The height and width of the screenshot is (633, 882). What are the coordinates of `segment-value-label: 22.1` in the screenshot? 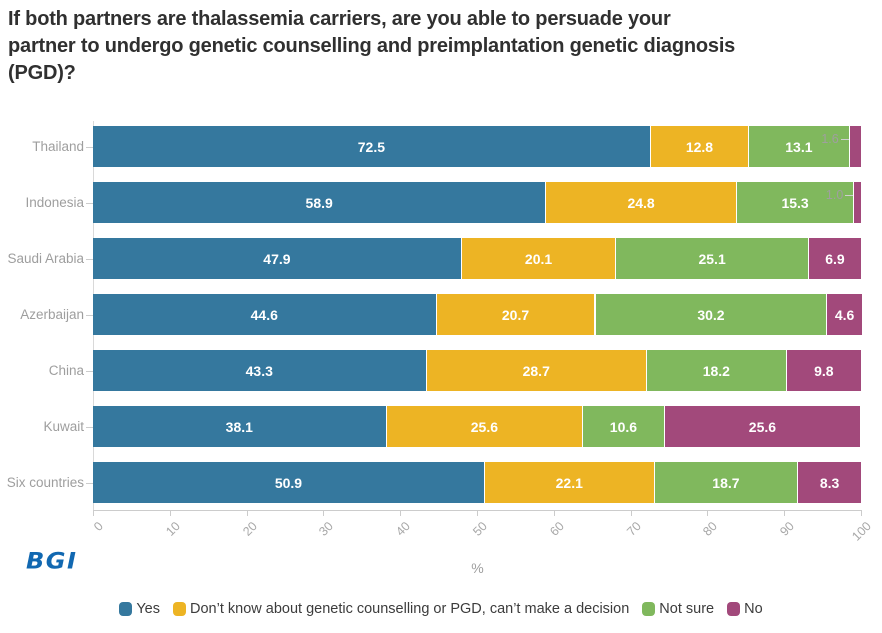 It's located at (569, 482).